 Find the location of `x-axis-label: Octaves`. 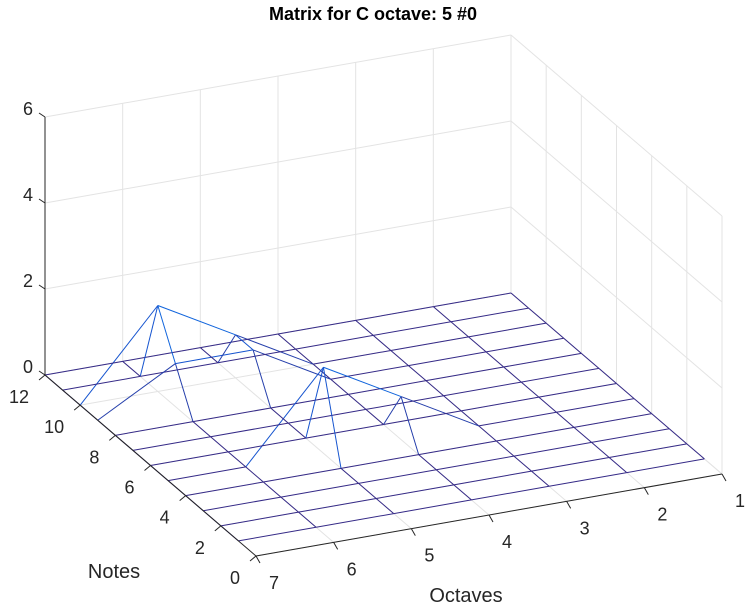

x-axis-label: Octaves is located at coordinates (465, 595).